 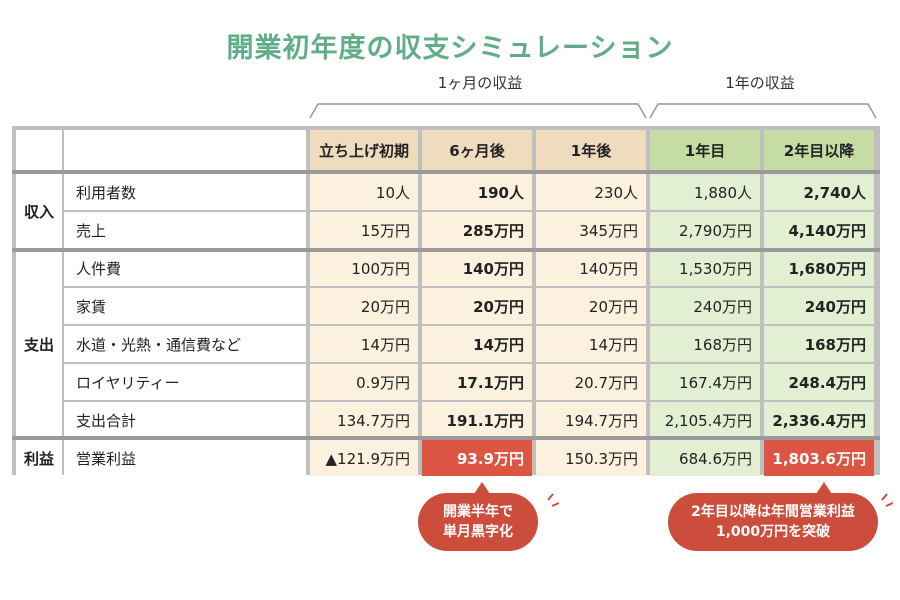 What do you see at coordinates (477, 150) in the screenshot?
I see `column-header: 6ヶ月後` at bounding box center [477, 150].